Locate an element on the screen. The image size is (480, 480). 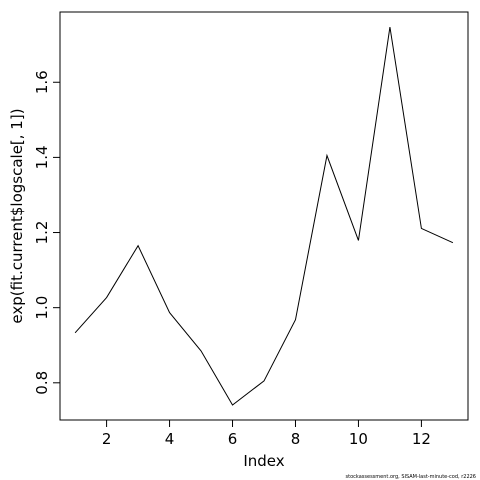
x-tick-label: 2 is located at coordinates (107, 439).